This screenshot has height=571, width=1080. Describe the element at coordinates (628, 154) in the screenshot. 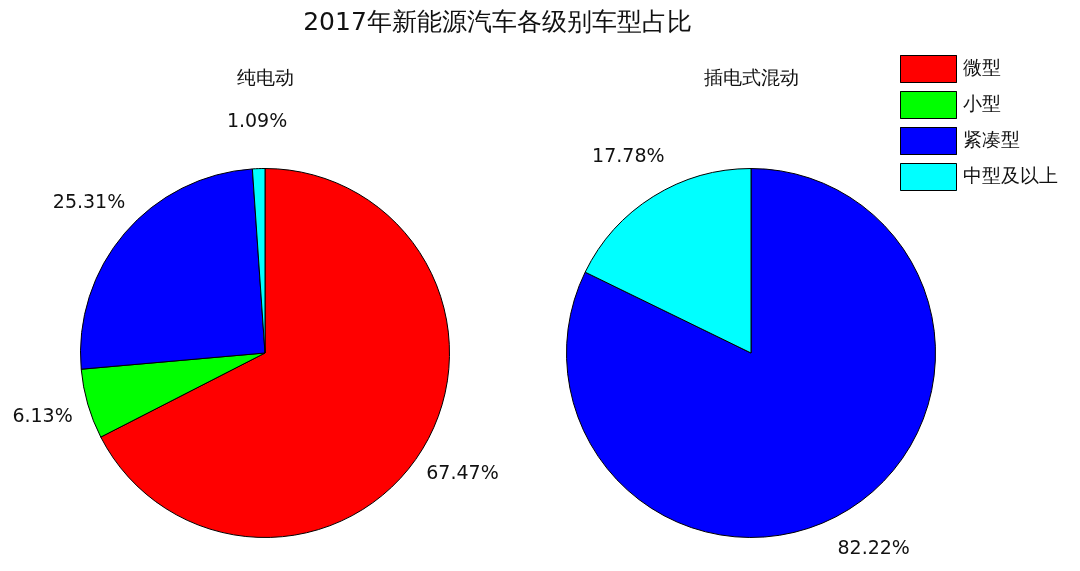

I see `data-label: 17.78%` at that location.